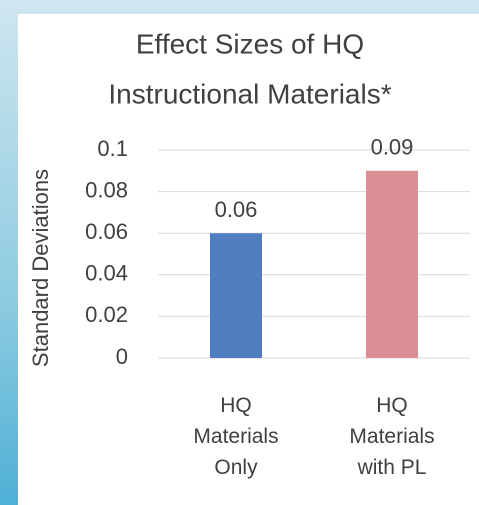 The width and height of the screenshot is (479, 505). I want to click on y-tick-label: 0, so click(122, 356).